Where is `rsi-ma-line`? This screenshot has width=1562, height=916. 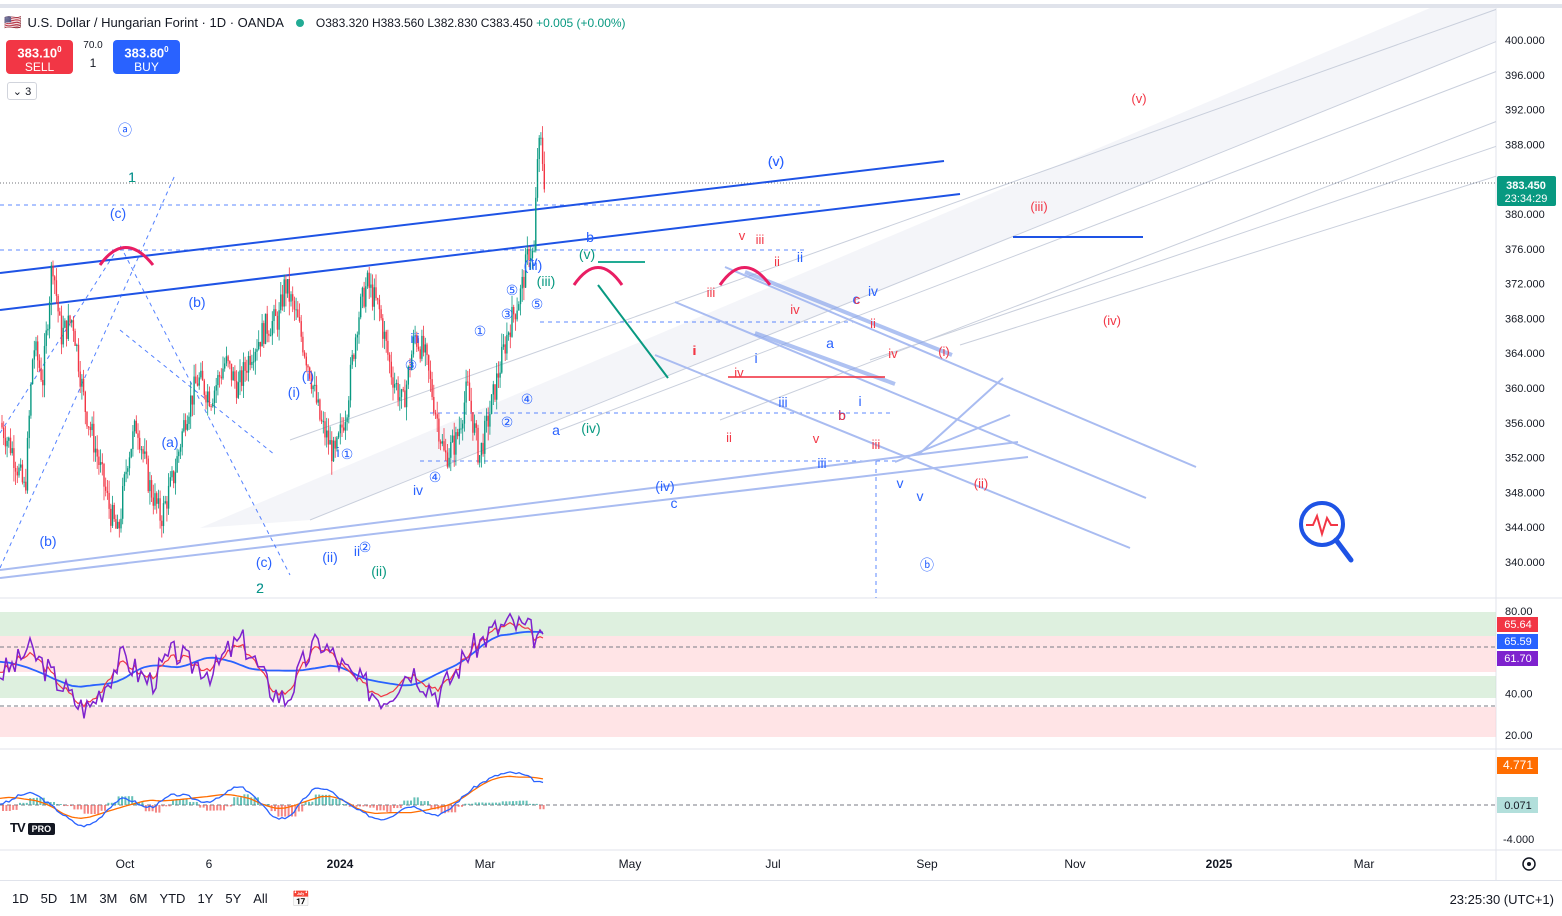 rsi-ma-line is located at coordinates (272, 659).